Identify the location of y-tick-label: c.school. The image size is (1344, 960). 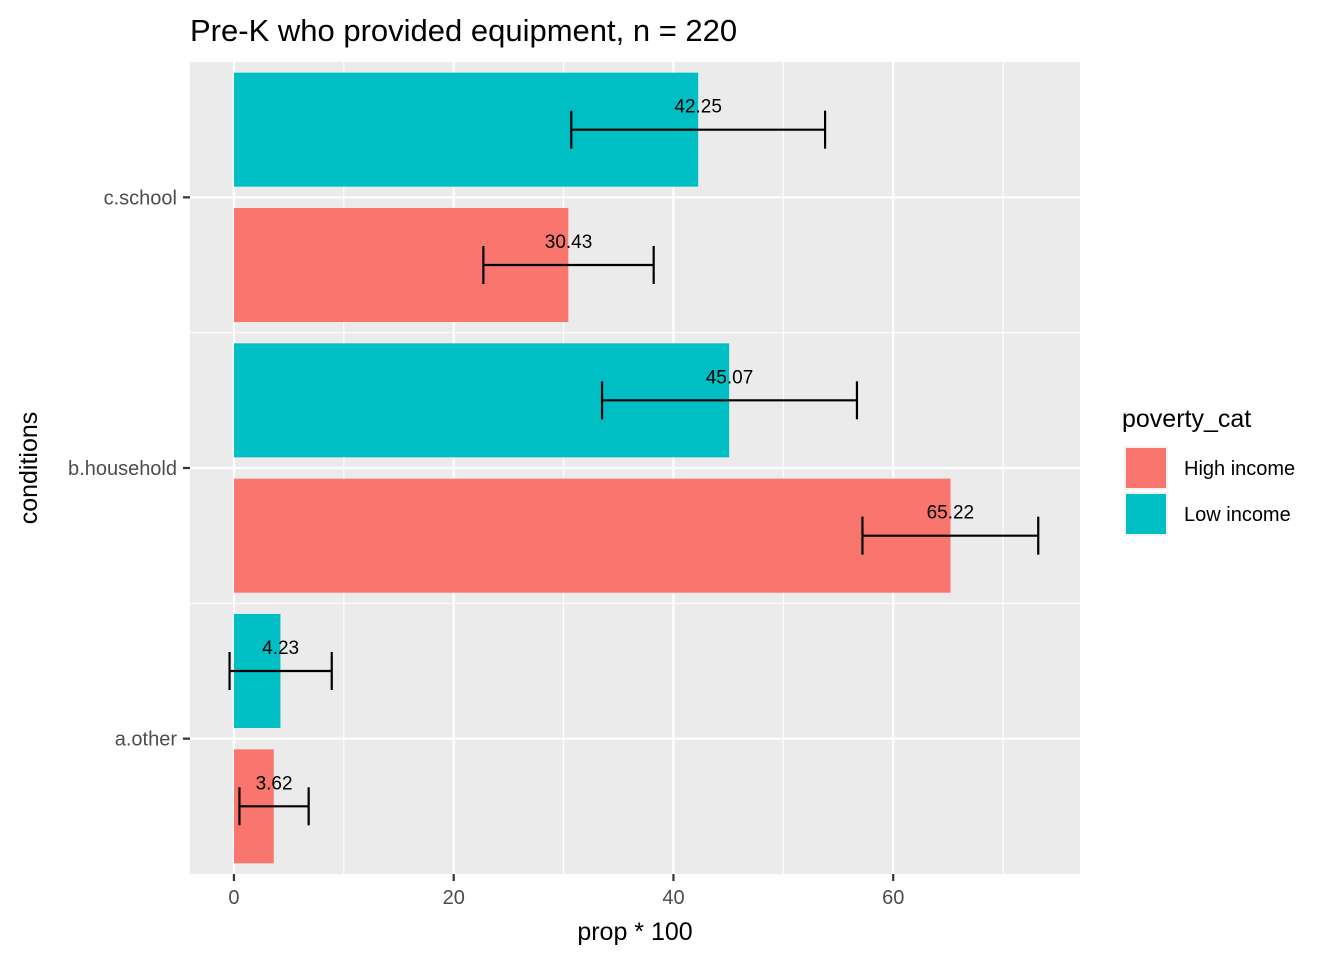
(140, 198).